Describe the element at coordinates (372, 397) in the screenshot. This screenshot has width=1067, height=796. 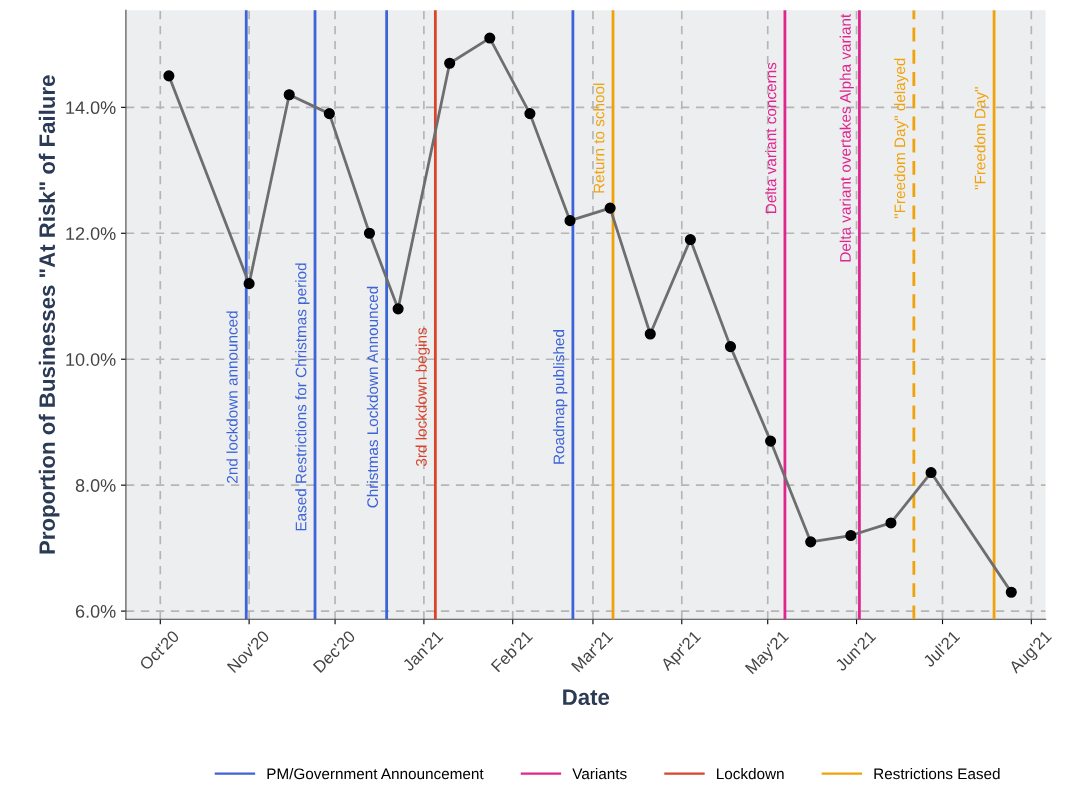
I see `ref-line-label: Christmas Lockdown Announced` at that location.